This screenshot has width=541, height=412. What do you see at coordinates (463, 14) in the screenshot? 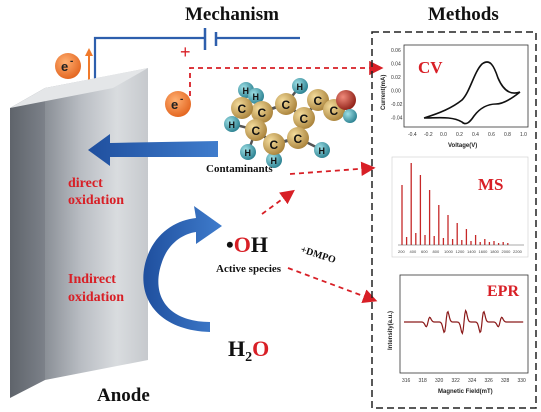
I see `methods-heading: Methods` at bounding box center [463, 14].